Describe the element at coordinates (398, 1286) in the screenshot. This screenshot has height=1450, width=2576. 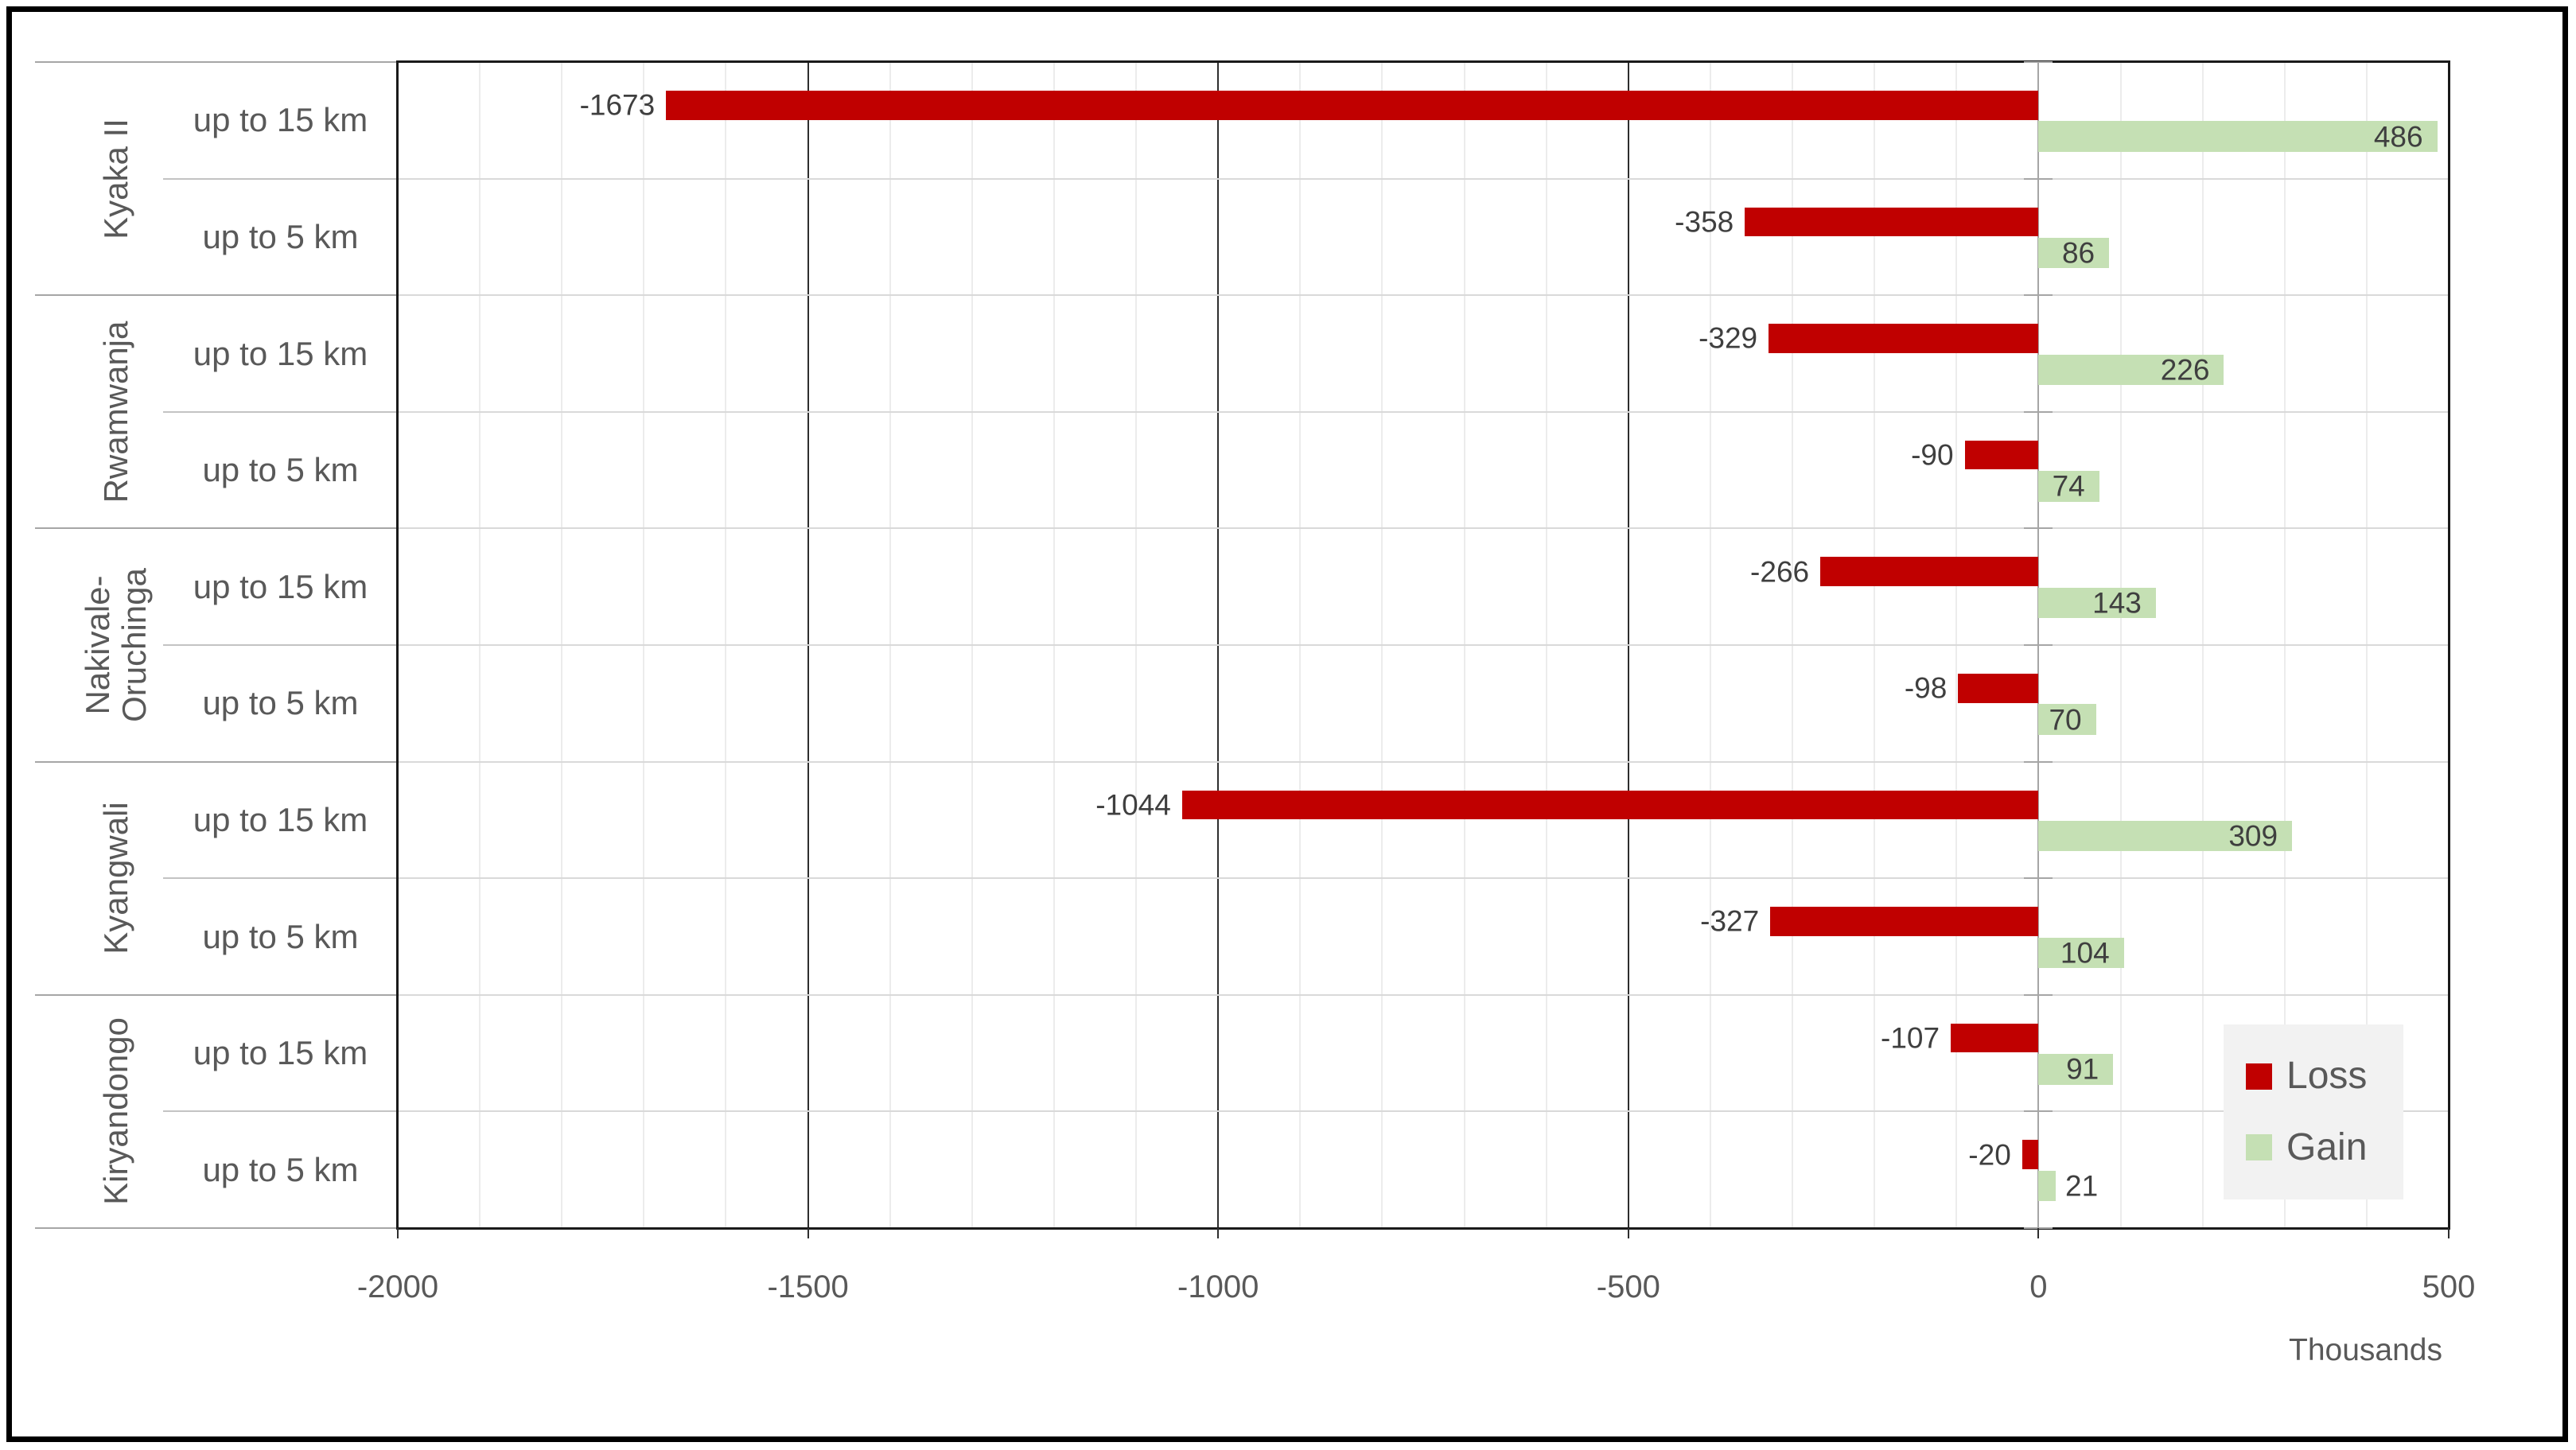
I see `x-tick-label: -2000` at that location.